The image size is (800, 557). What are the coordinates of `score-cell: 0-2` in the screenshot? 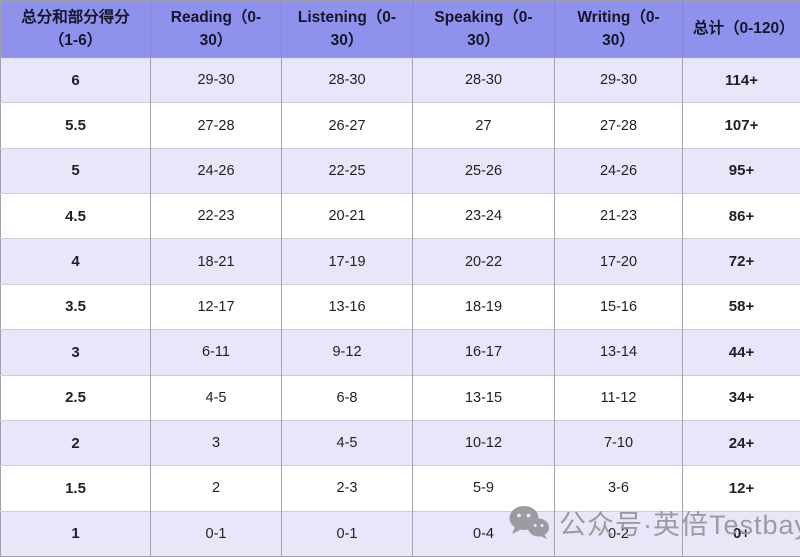 It's located at (618, 533).